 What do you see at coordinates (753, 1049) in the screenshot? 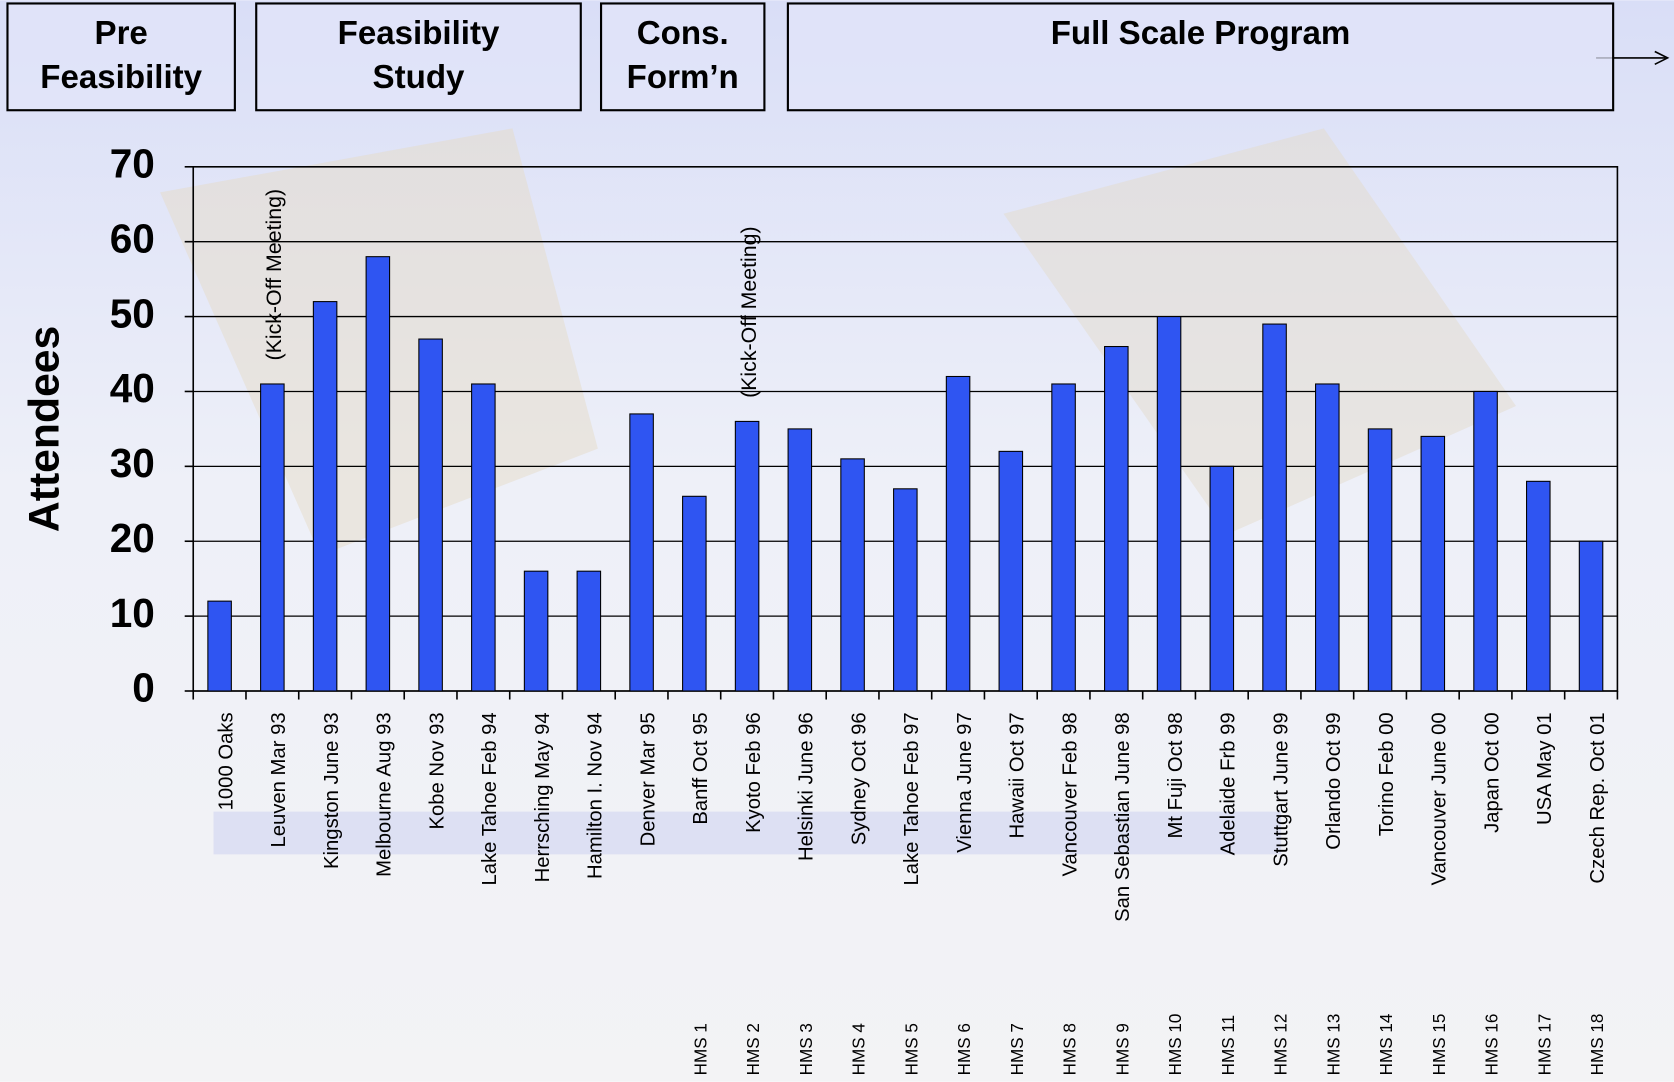
I see `secondary-label: HMS 2` at bounding box center [753, 1049].